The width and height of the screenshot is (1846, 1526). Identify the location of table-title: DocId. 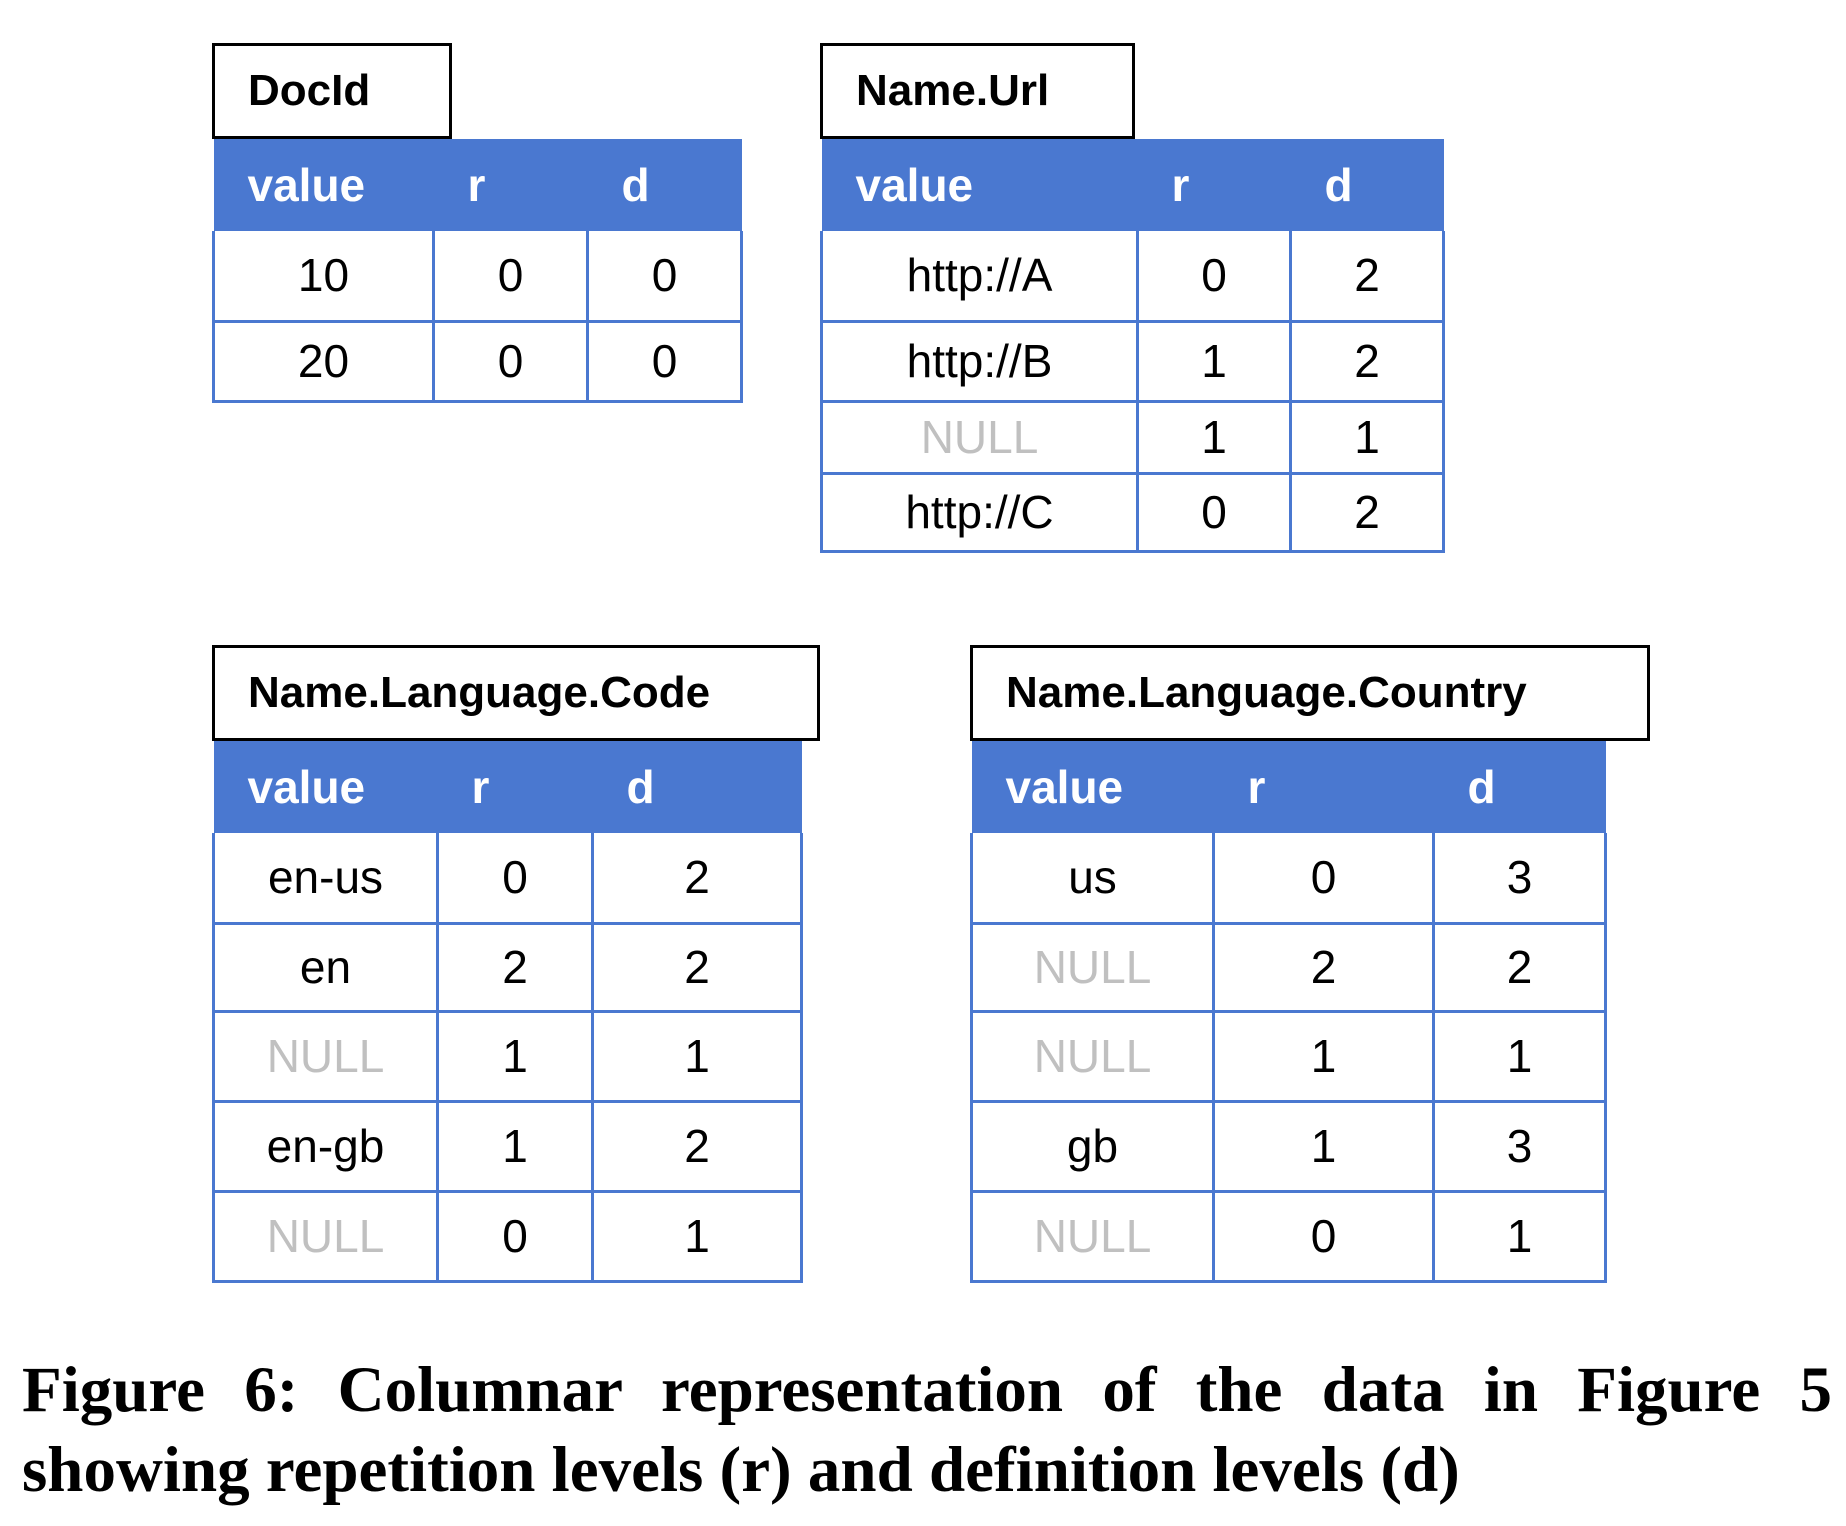
(332, 91).